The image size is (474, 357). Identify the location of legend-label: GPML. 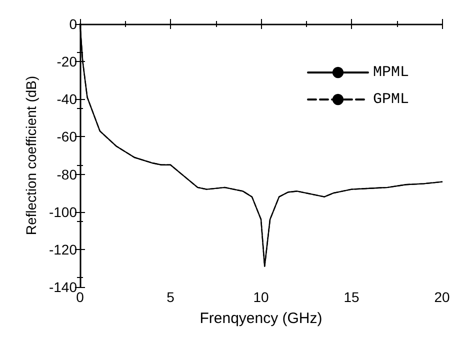
(391, 99).